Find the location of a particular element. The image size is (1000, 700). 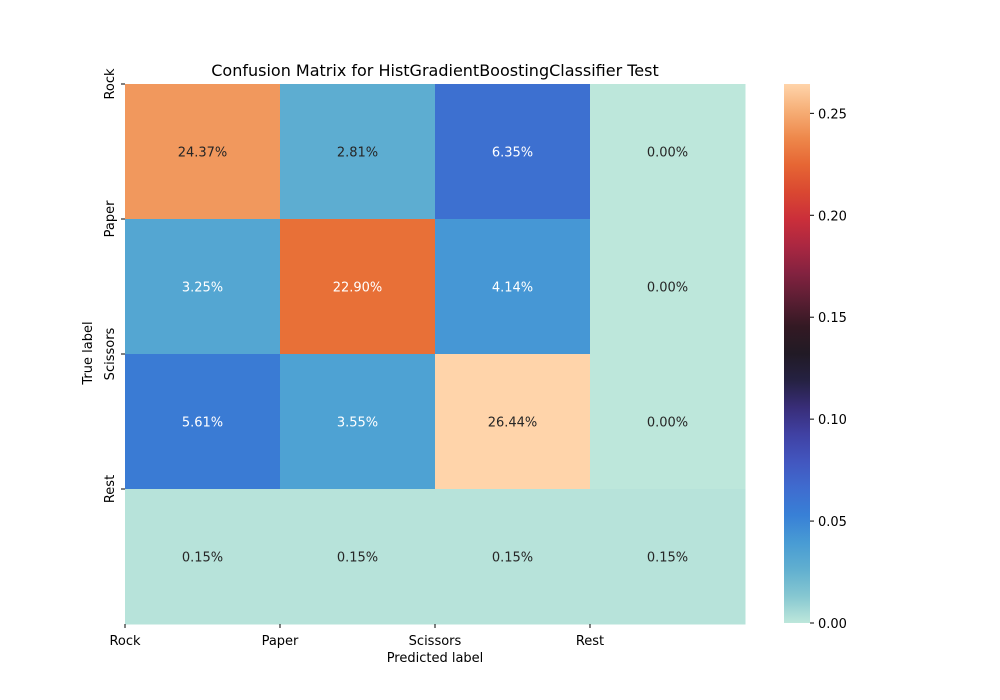

y-axis: Rock Paper Scissors Rest is located at coordinates (114, 285).